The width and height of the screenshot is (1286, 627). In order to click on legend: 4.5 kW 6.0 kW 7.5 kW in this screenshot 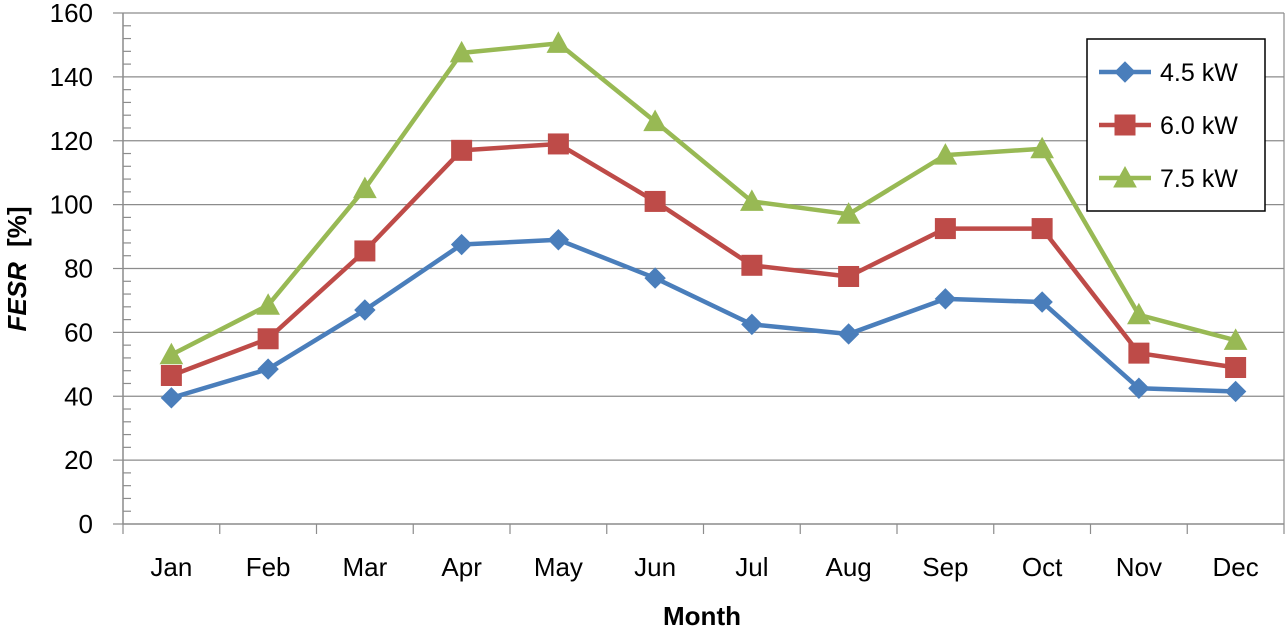, I will do `click(1176, 125)`.